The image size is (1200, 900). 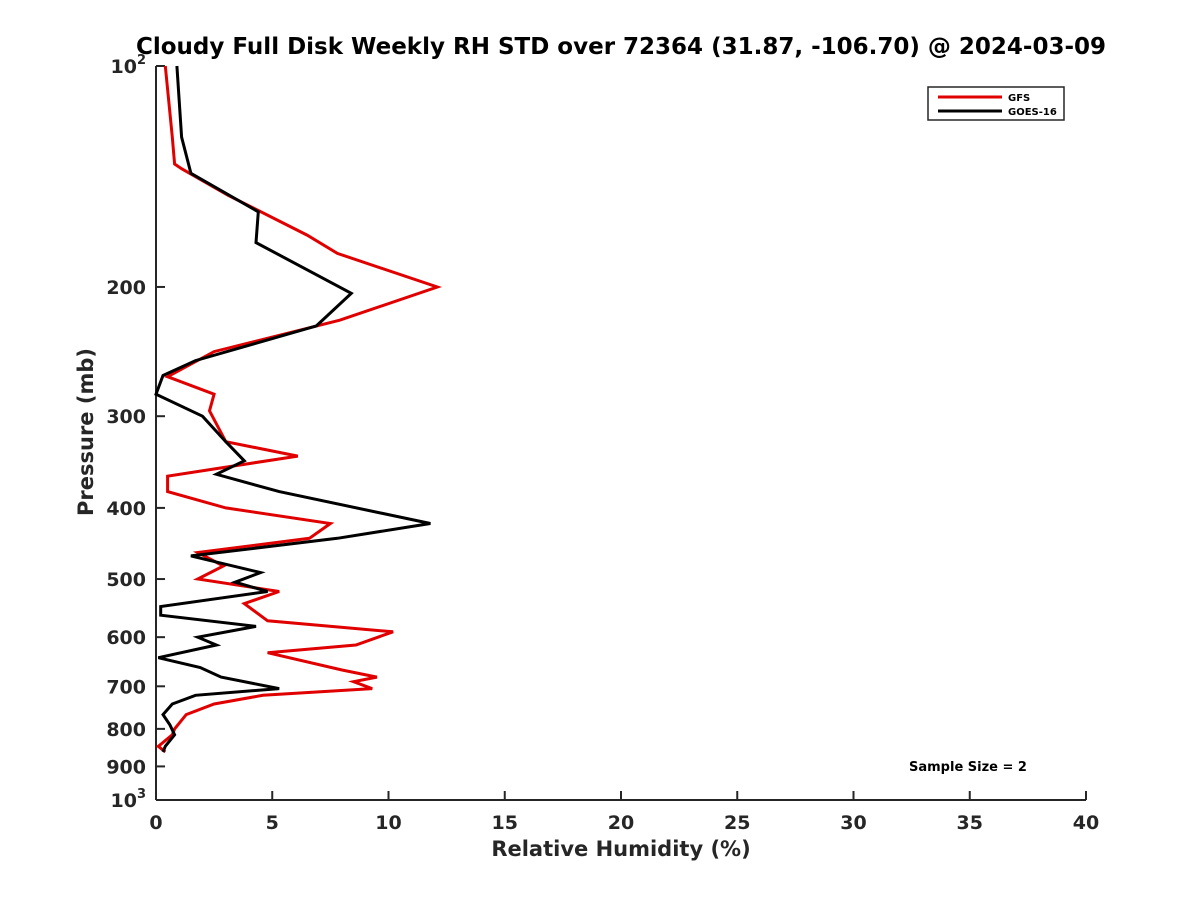 I want to click on x-tick-label: 30, so click(x=853, y=823).